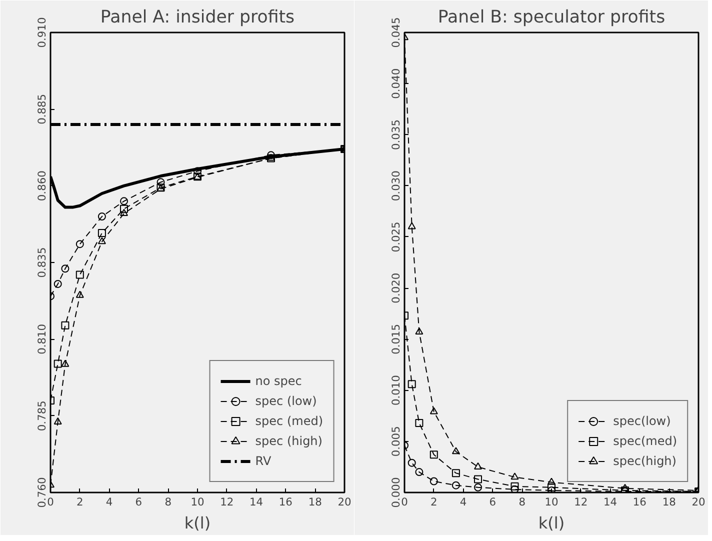 This screenshot has width=712, height=541. Describe the element at coordinates (644, 461) in the screenshot. I see `legend-label: spec(high)` at that location.